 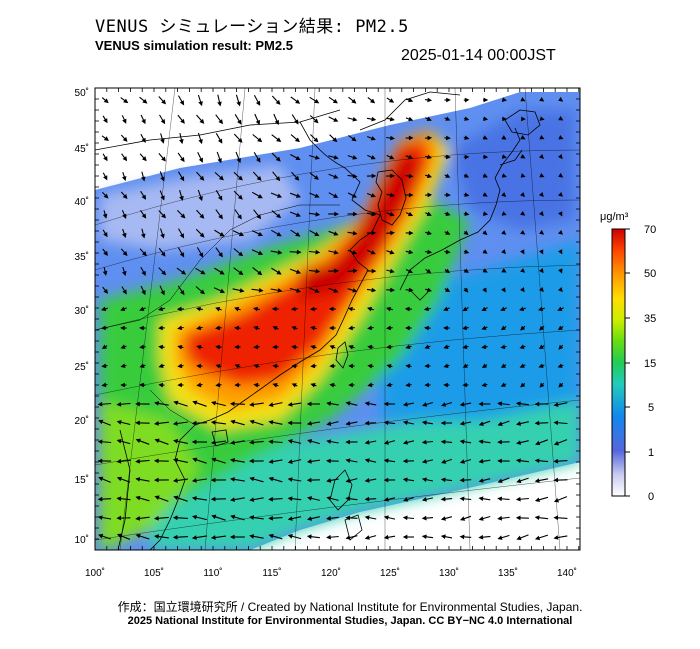 What do you see at coordinates (271, 573) in the screenshot?
I see `lon-tick-label: 115˚` at bounding box center [271, 573].